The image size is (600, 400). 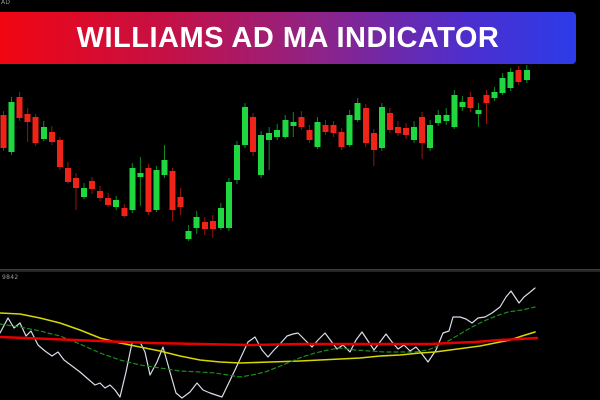 I want to click on banner-title-text: WILLIAMS AD MA INDICATOR, so click(x=288, y=37).